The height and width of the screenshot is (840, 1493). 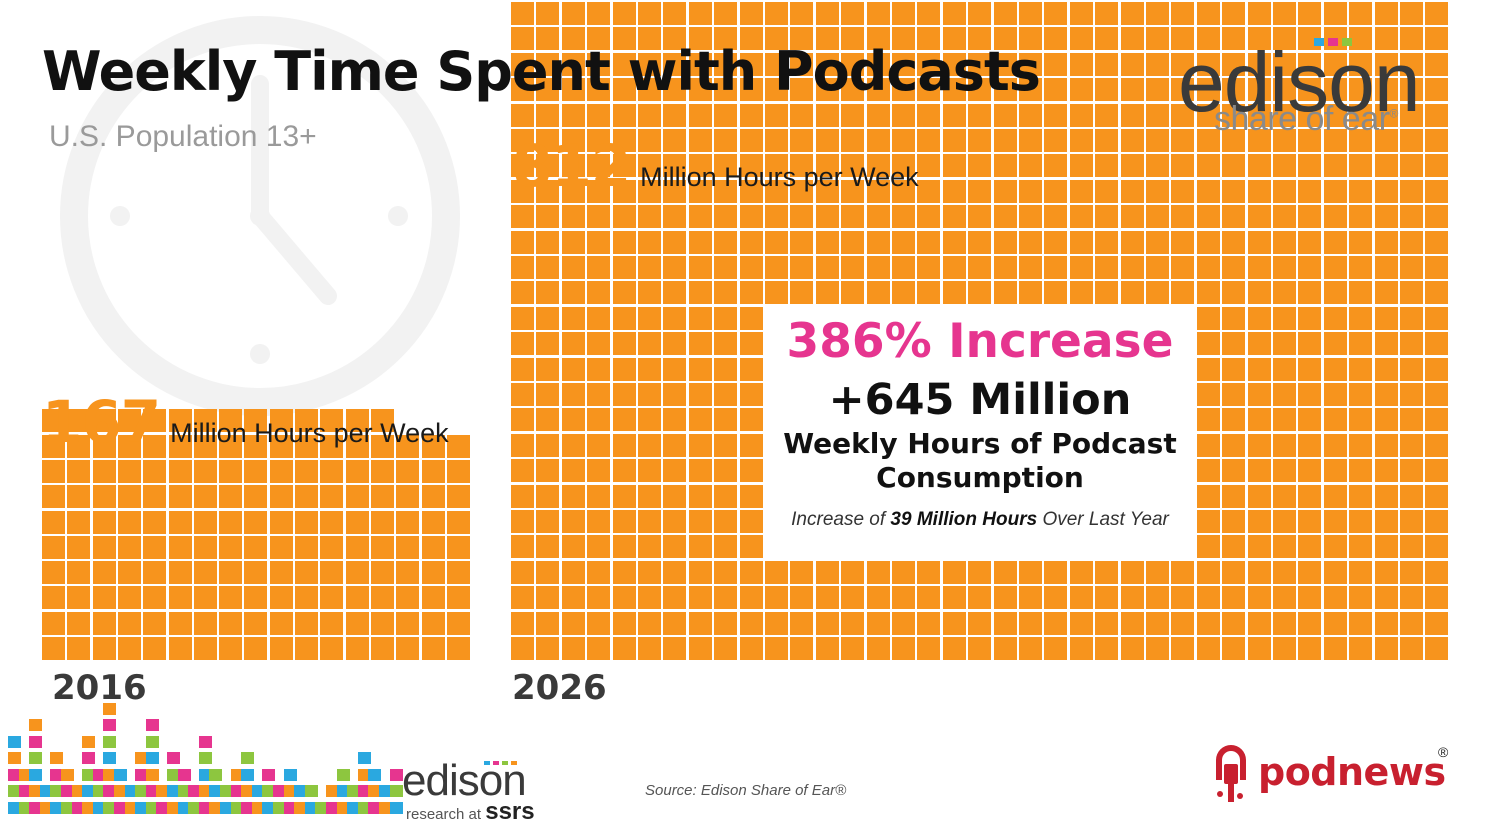 What do you see at coordinates (99, 688) in the screenshot?
I see `year-label-2016: 2016` at bounding box center [99, 688].